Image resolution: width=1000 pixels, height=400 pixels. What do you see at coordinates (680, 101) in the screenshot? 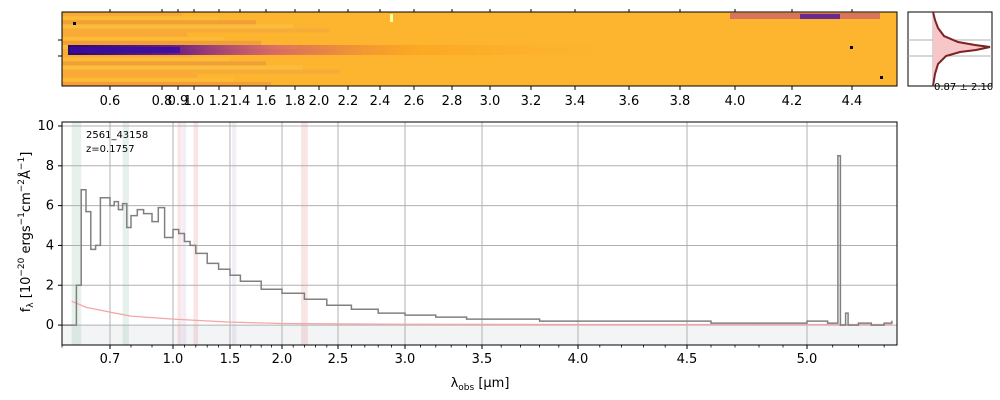
I see `heatmap-x-tick-label: 3.8` at bounding box center [680, 101].